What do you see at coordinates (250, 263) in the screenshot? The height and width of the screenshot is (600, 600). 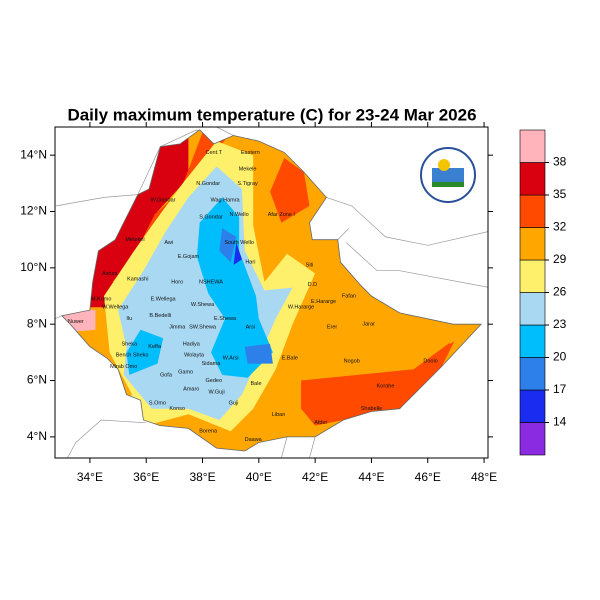 I see `region-label: Hari` at bounding box center [250, 263].